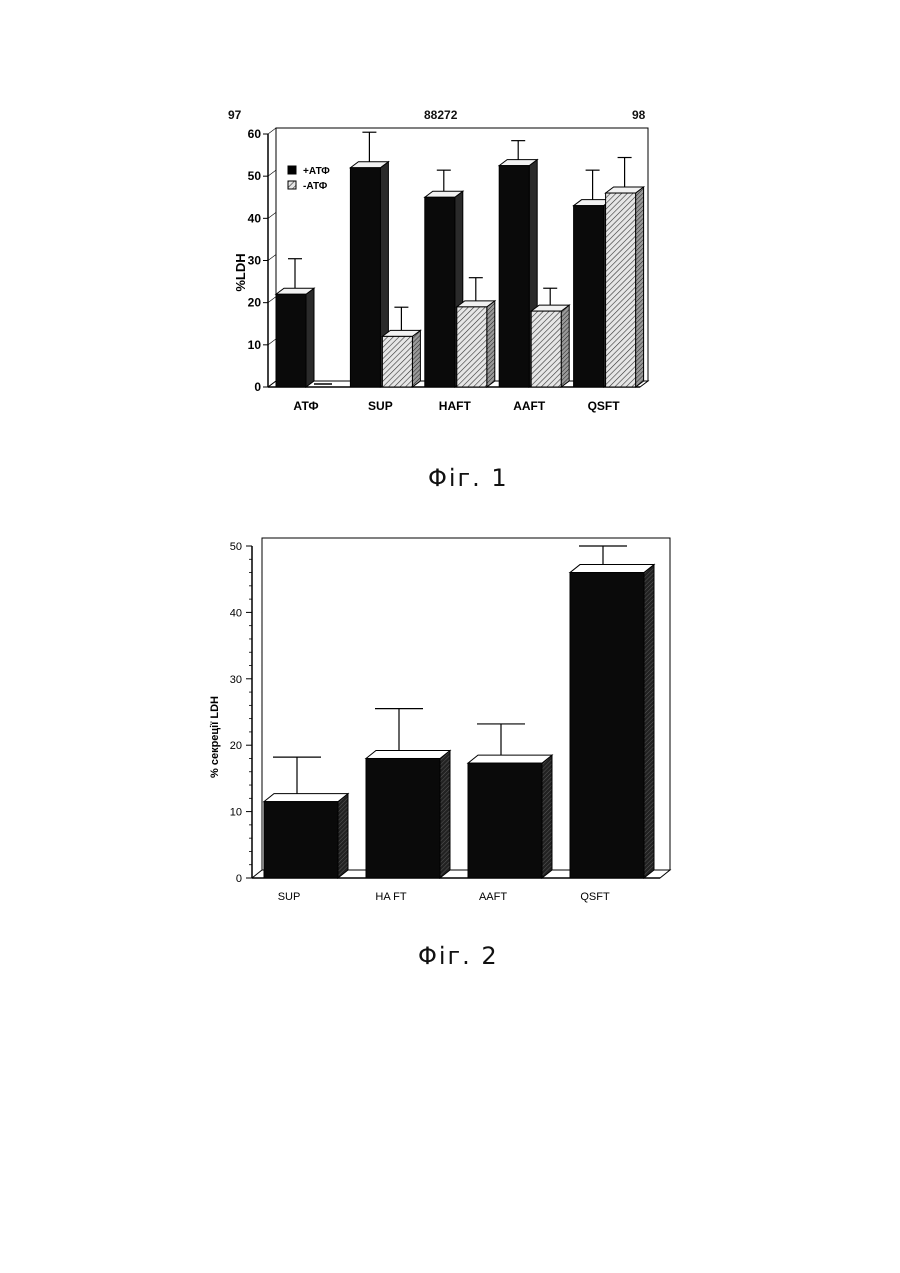 The width and height of the screenshot is (900, 1273). What do you see at coordinates (240, 272) in the screenshot?
I see `fig1-y-axis-label: %LDH` at bounding box center [240, 272].